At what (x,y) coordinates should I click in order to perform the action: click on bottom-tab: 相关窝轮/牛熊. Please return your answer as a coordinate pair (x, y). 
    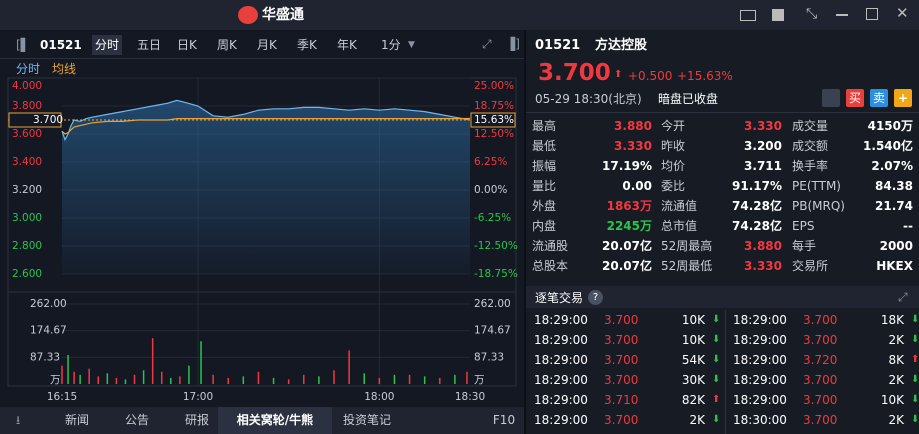
    Looking at the image, I should click on (275, 420).